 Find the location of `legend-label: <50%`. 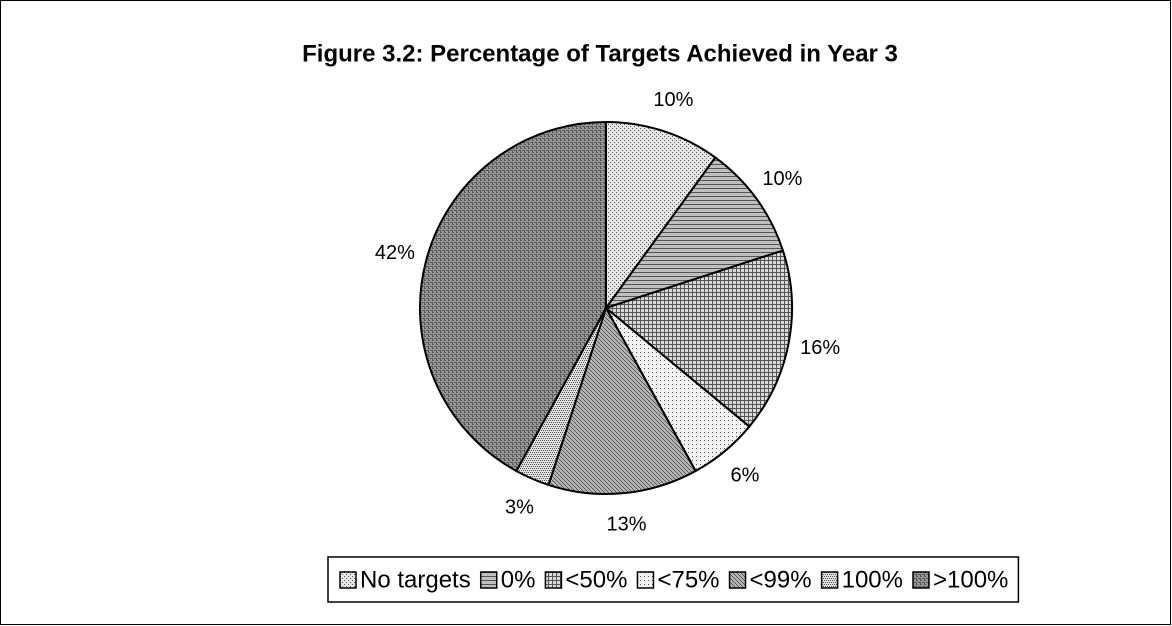

legend-label: <50% is located at coordinates (596, 579).